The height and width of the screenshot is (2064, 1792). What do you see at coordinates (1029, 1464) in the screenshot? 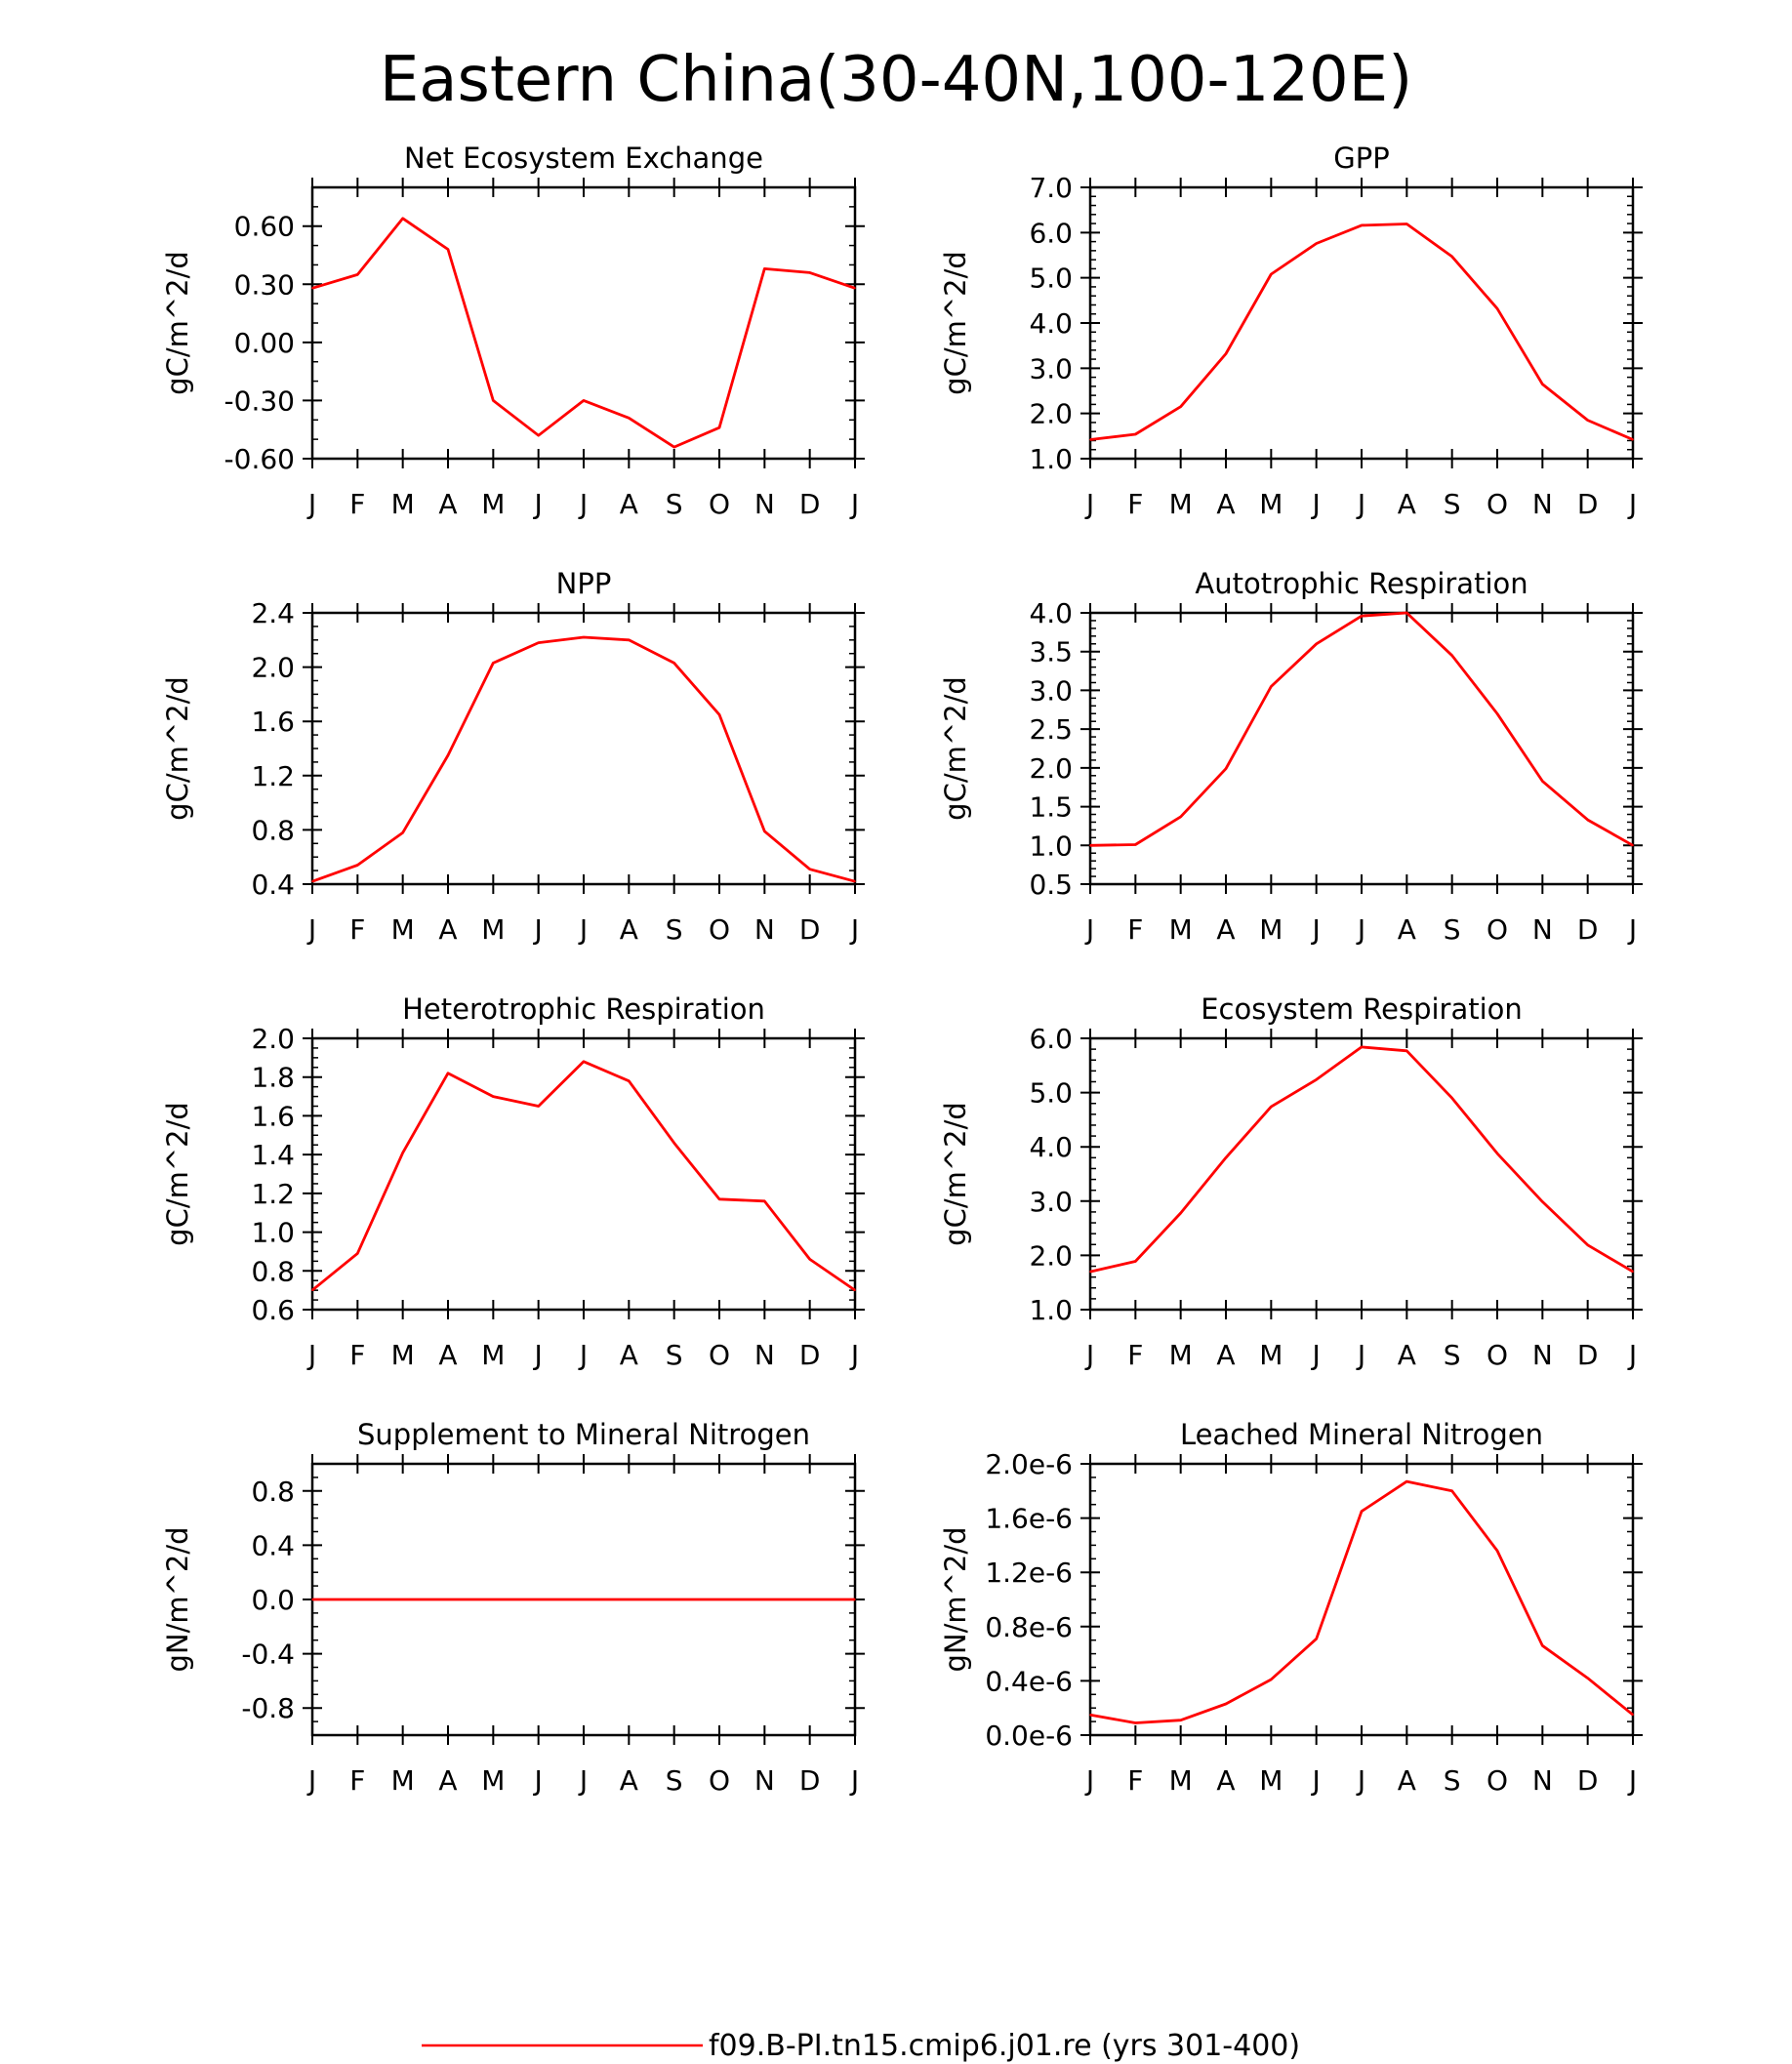
I see `y-tick-label: 2.0e-6` at bounding box center [1029, 1464].